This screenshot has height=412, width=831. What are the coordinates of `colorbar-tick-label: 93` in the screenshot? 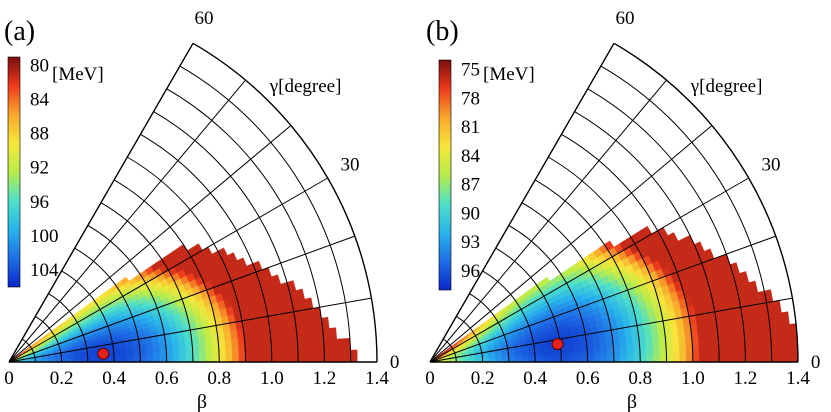 It's located at (470, 242).